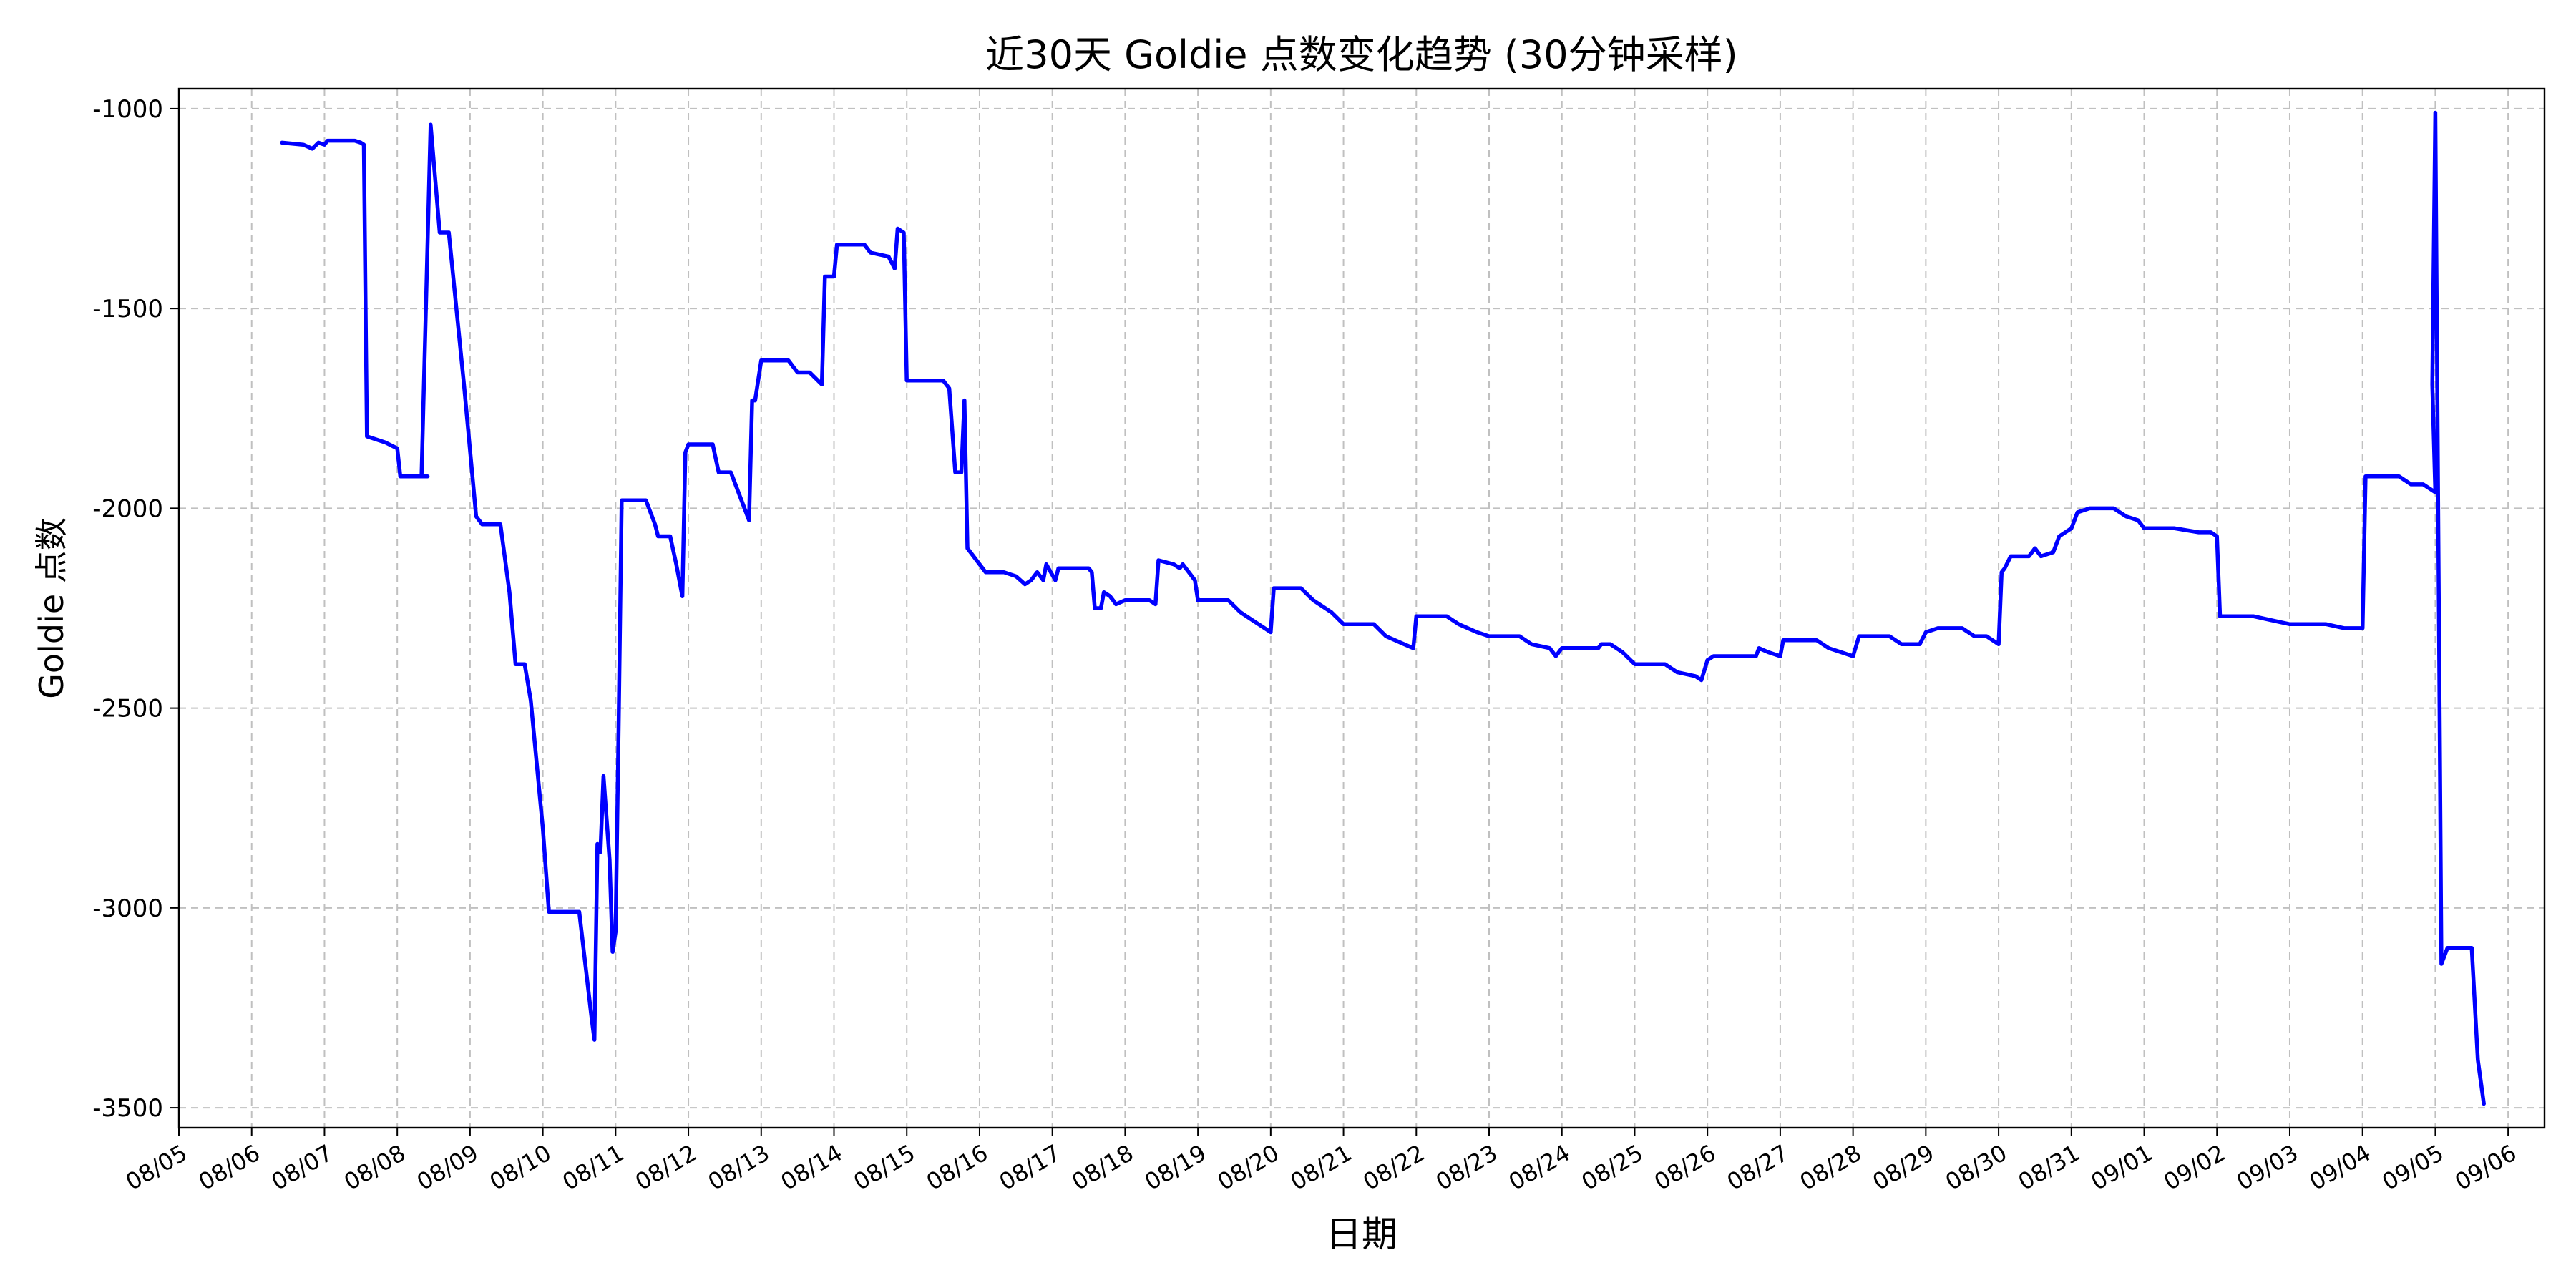  Describe the element at coordinates (1361, 1234) in the screenshot. I see `x-axis-label: 日期` at that location.